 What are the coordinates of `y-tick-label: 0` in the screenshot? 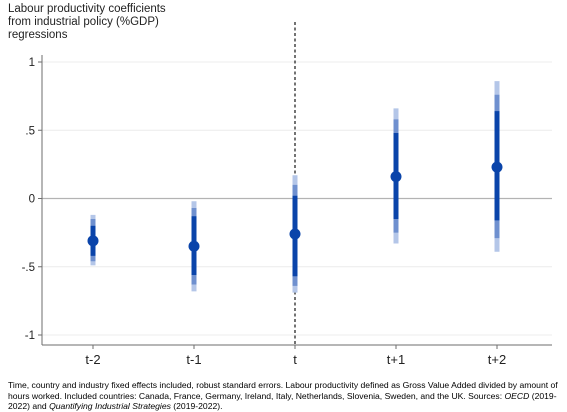 It's located at (32, 200).